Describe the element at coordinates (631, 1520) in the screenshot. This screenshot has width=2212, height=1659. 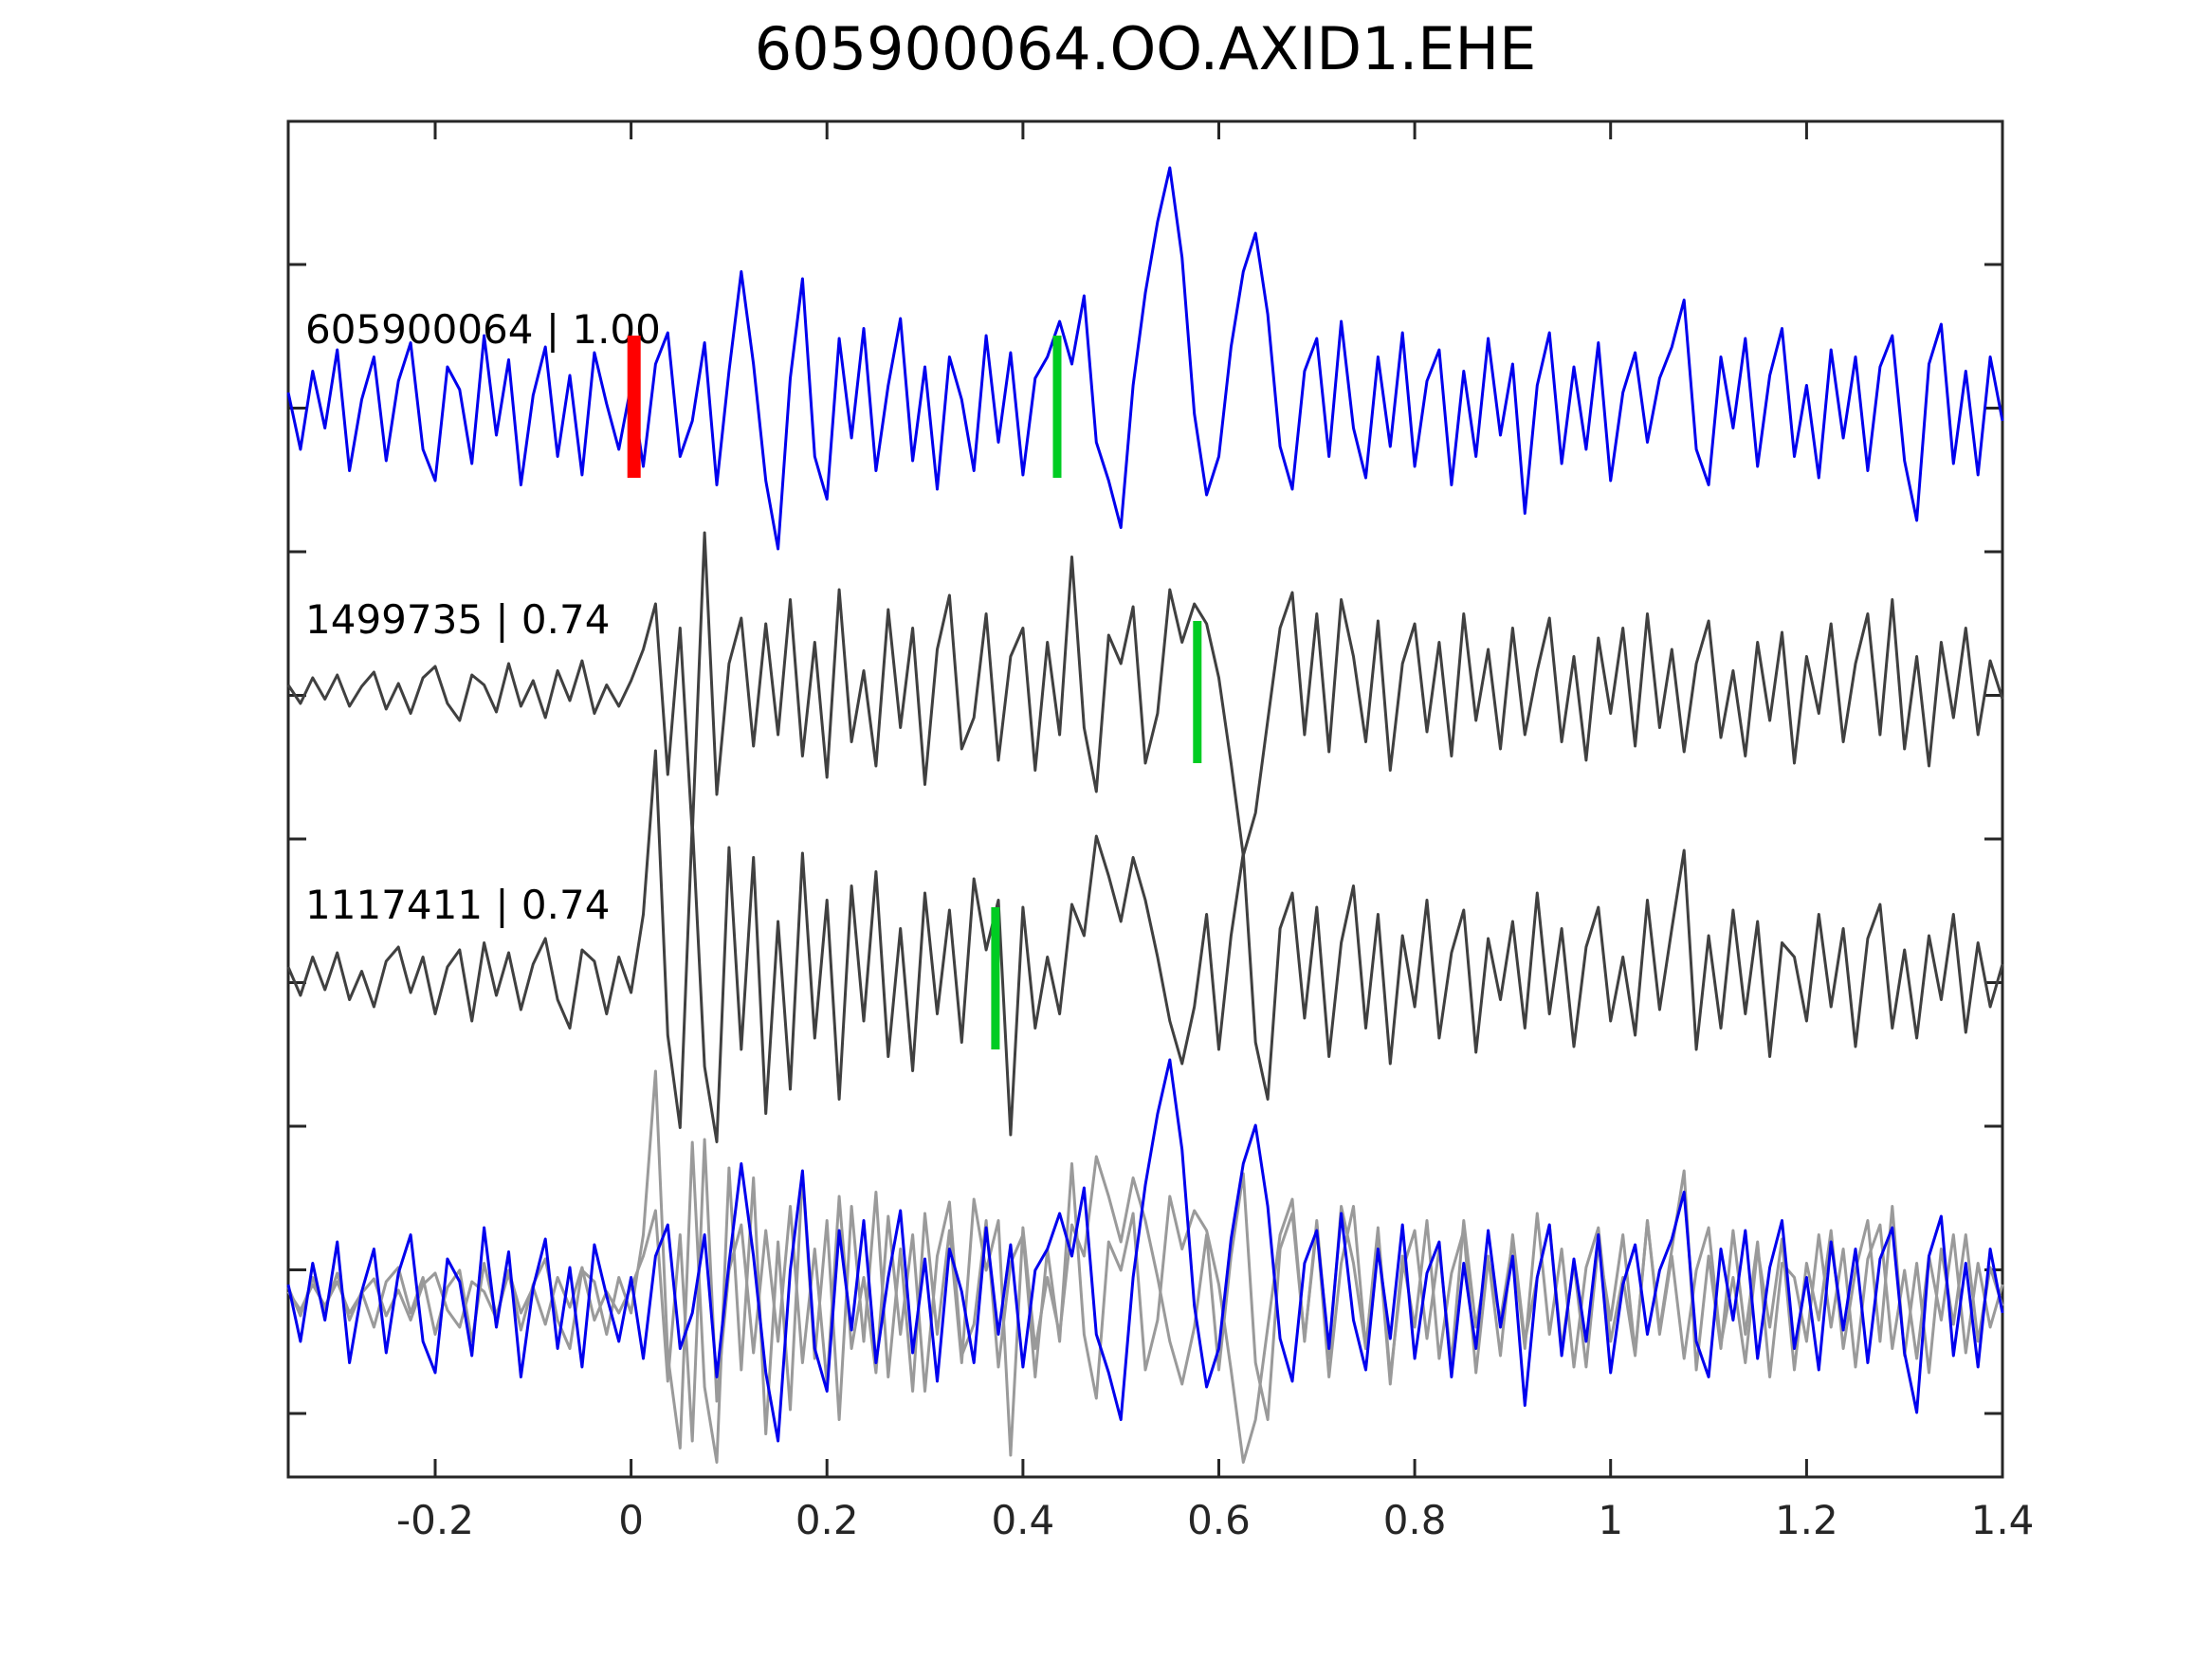
I see `x-tick-label-0: 0` at that location.